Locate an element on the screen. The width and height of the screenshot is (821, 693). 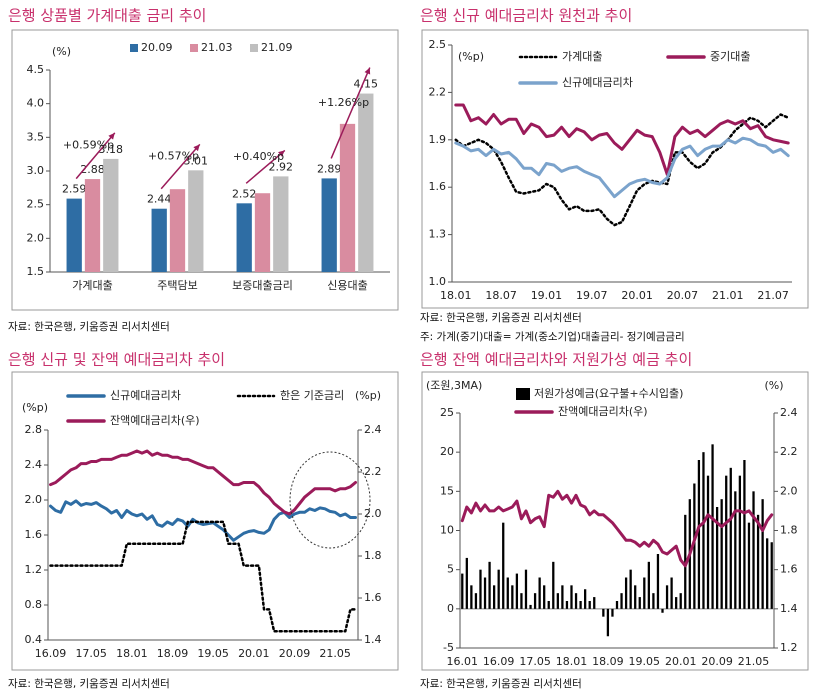
x-tick-label: 17.05 is located at coordinates (535, 661).